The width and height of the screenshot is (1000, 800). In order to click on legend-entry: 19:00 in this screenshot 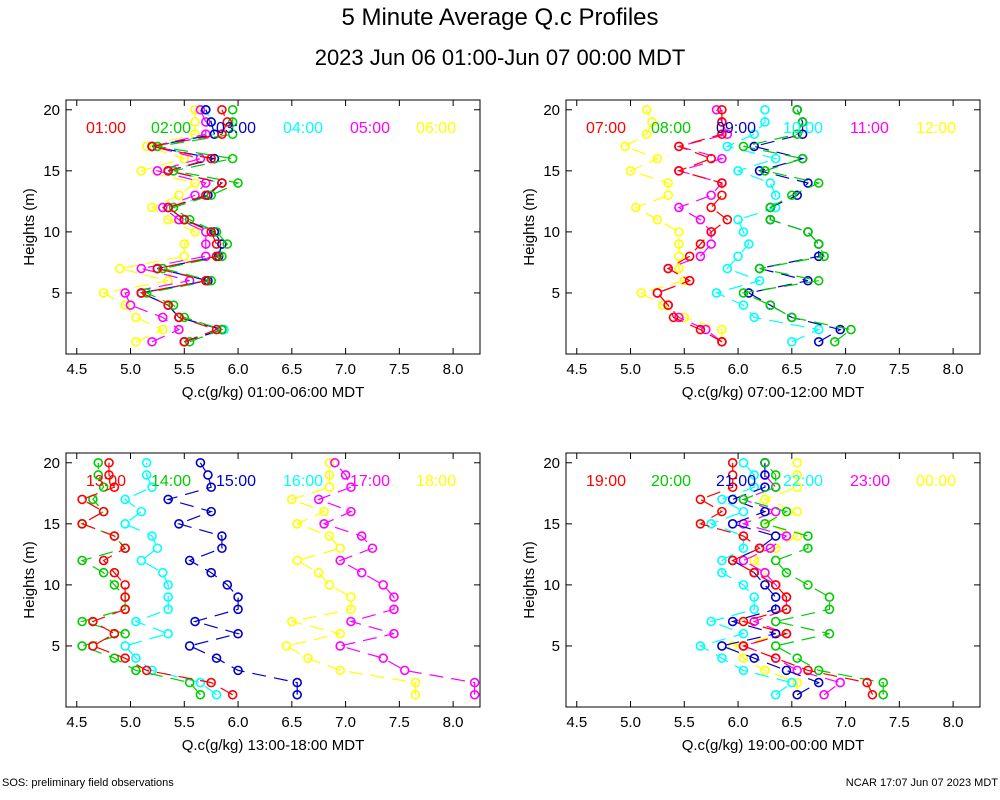, I will do `click(606, 481)`.